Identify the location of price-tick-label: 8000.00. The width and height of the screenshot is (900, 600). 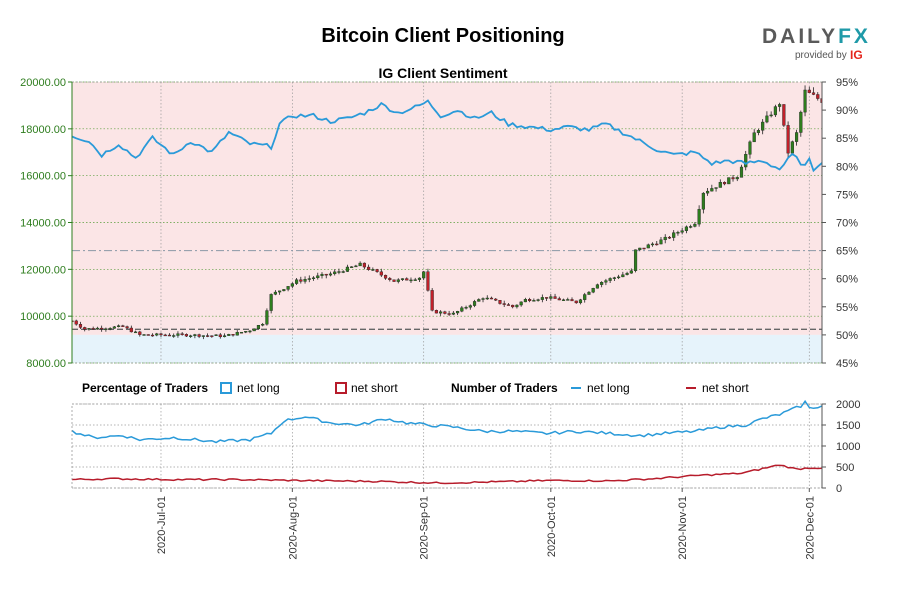
(46, 364).